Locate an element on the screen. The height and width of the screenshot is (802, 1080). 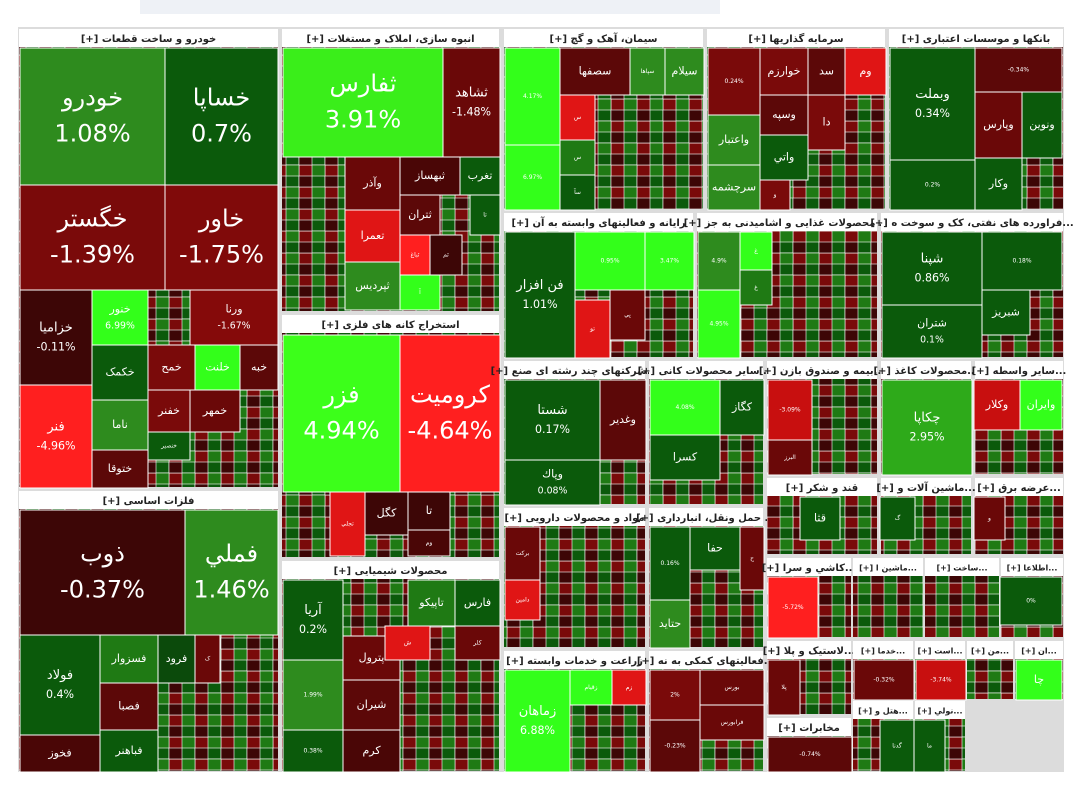
stock-change: 0.1% is located at coordinates (932, 339).